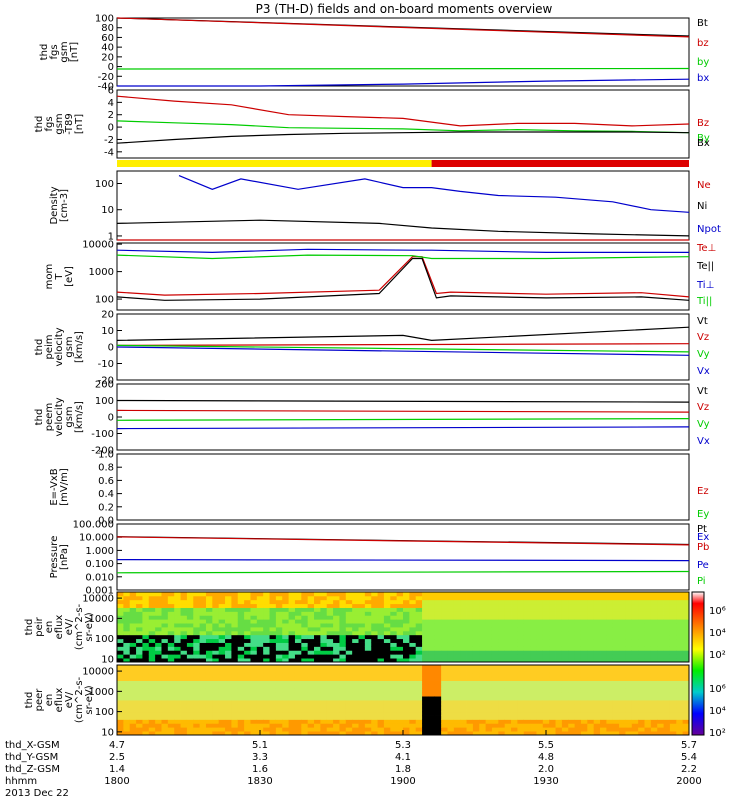  I want to click on y-axis-label: fgs, so click(49, 123).